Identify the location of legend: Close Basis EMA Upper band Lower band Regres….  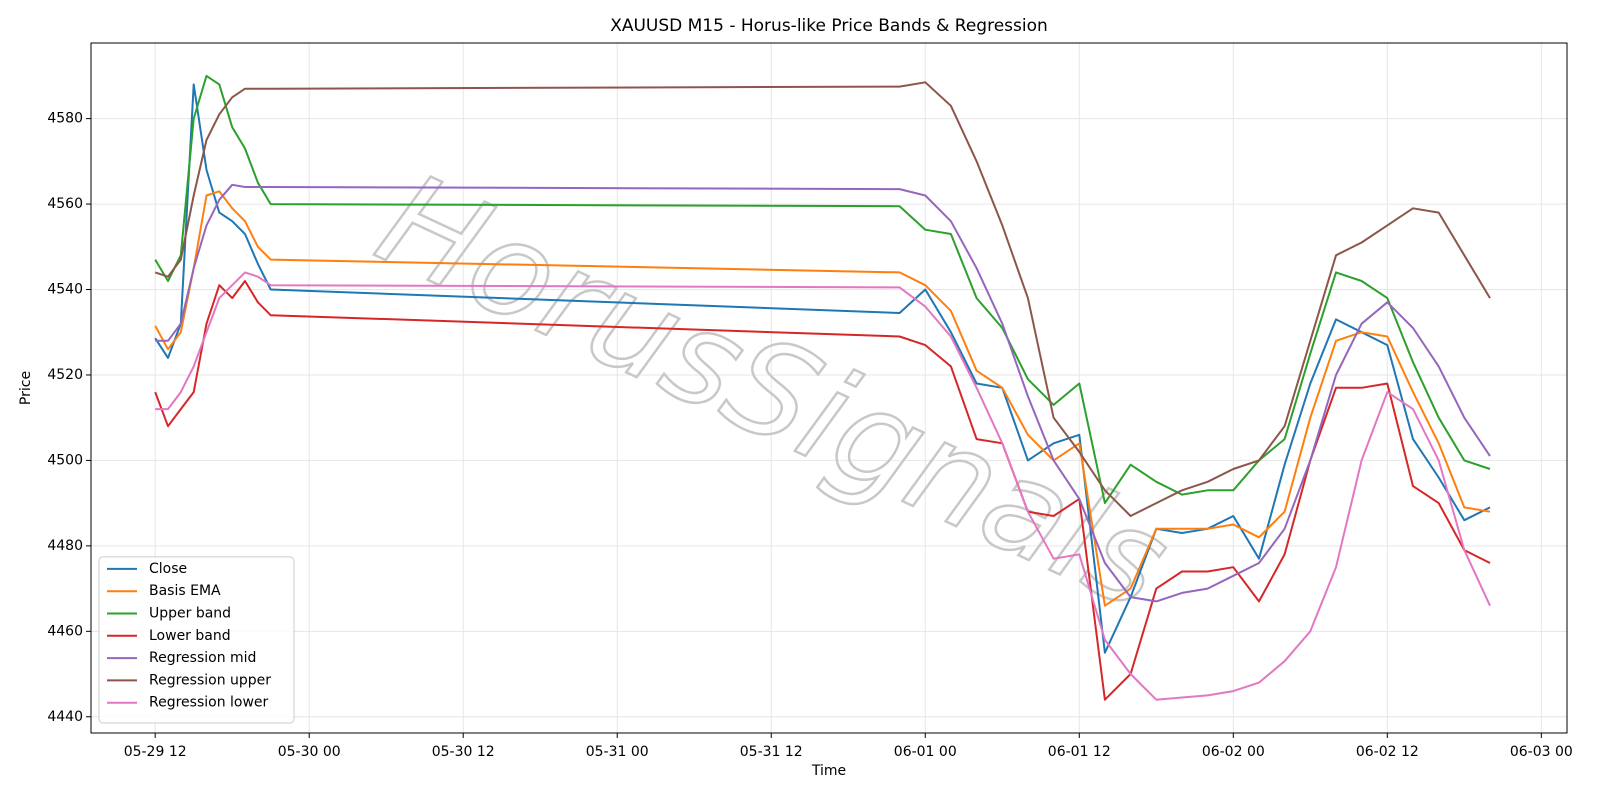
(196, 640).